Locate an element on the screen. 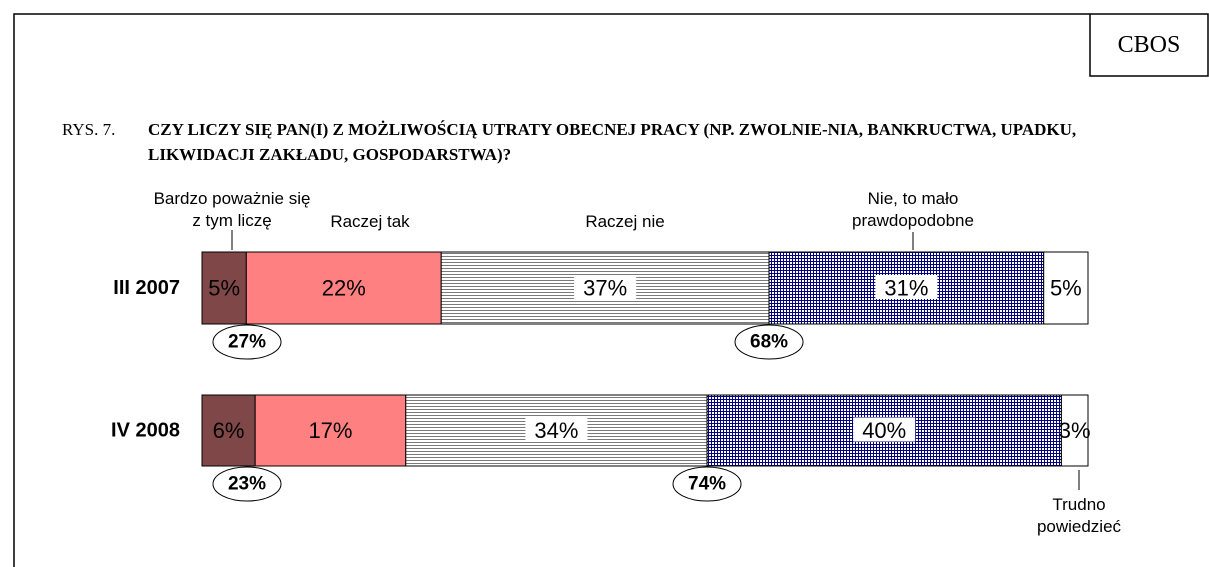  figure-label: RYS. 7. is located at coordinates (89, 129).